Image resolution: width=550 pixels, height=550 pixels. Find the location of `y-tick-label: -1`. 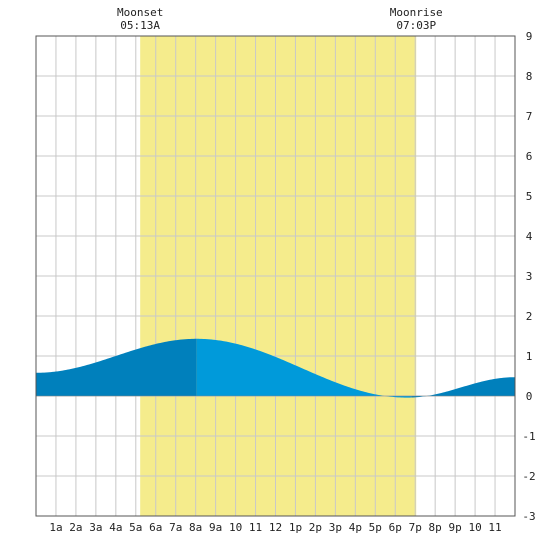

y-tick-label: -1 is located at coordinates (528, 436).